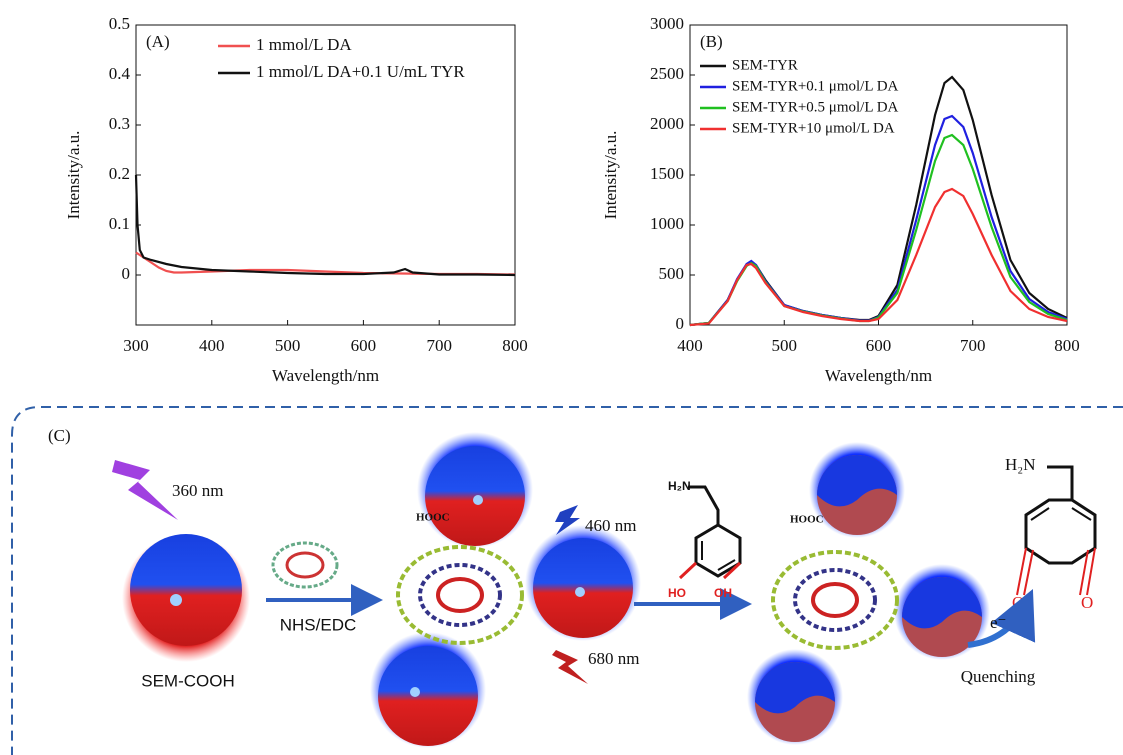  What do you see at coordinates (119, 123) in the screenshot?
I see `y-tick-label: 0.3` at bounding box center [119, 123].